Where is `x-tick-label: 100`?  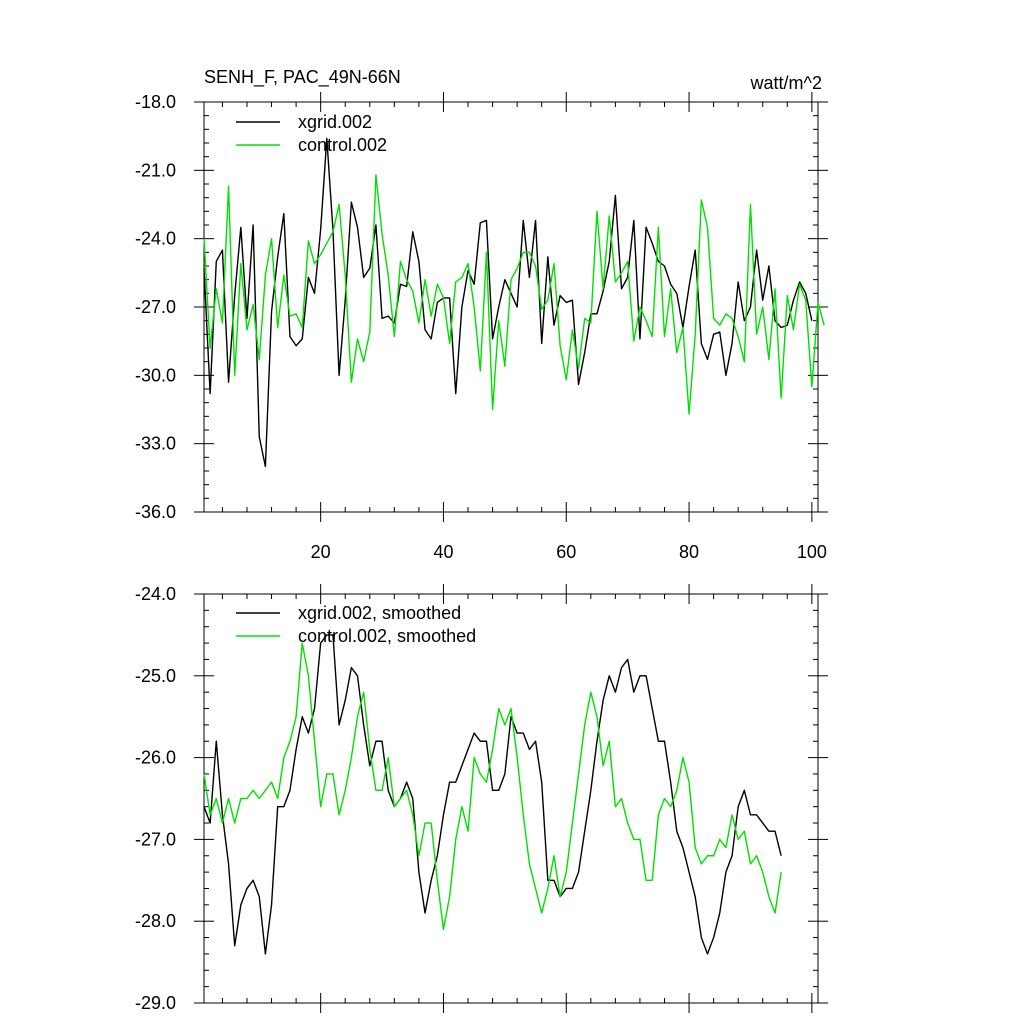 x-tick-label: 100 is located at coordinates (812, 552).